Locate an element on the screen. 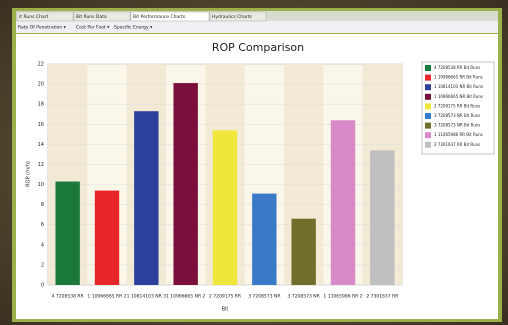 This screenshot has height=325, width=508. legend-label: 2 7209175 RR Bit Runs is located at coordinates (457, 105).